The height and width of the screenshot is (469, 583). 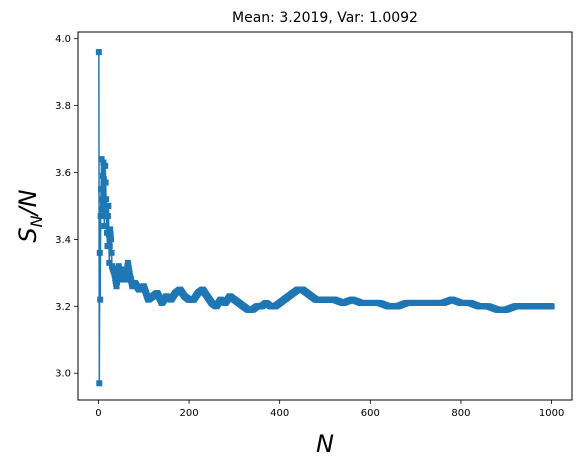 What do you see at coordinates (551, 413) in the screenshot?
I see `x-tick-label: 1000` at bounding box center [551, 413].